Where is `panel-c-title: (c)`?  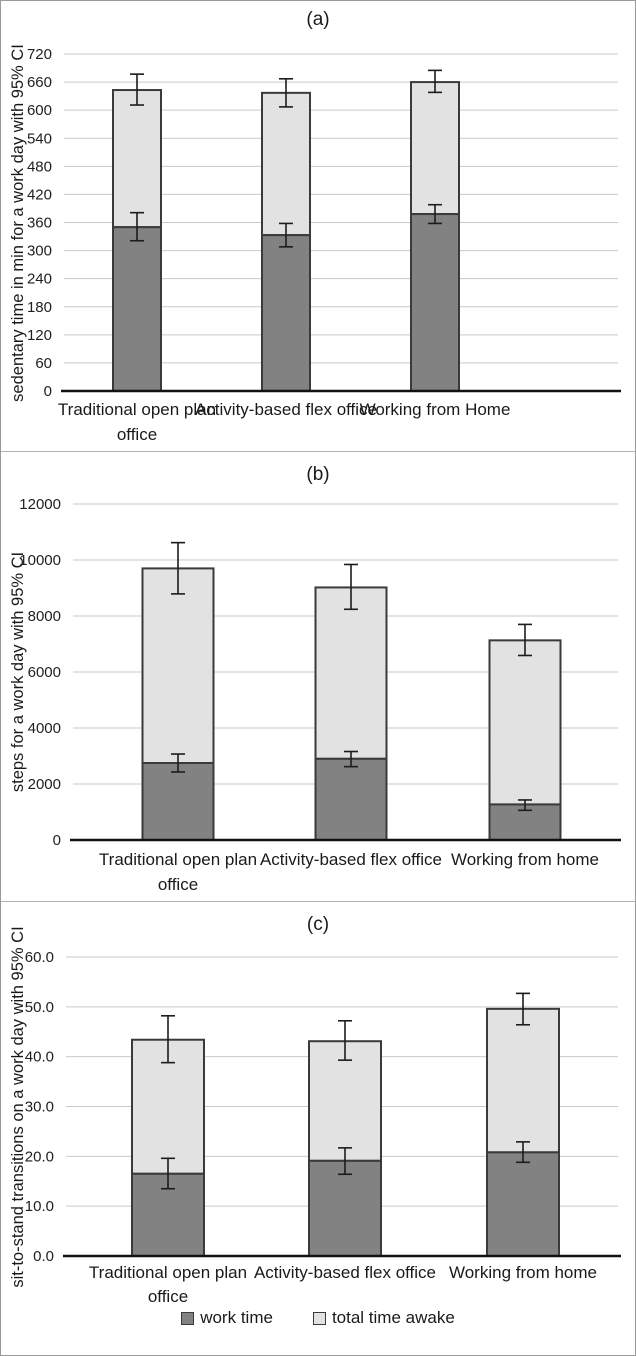
panel-c-title: (c) is located at coordinates (318, 924).